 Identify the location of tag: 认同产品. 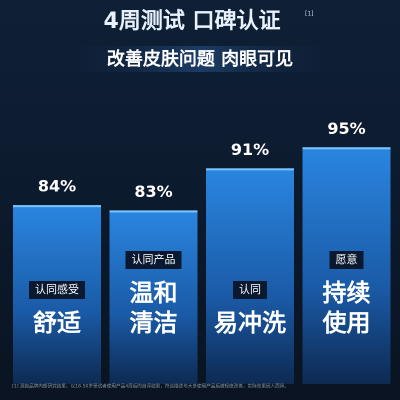
(154, 259).